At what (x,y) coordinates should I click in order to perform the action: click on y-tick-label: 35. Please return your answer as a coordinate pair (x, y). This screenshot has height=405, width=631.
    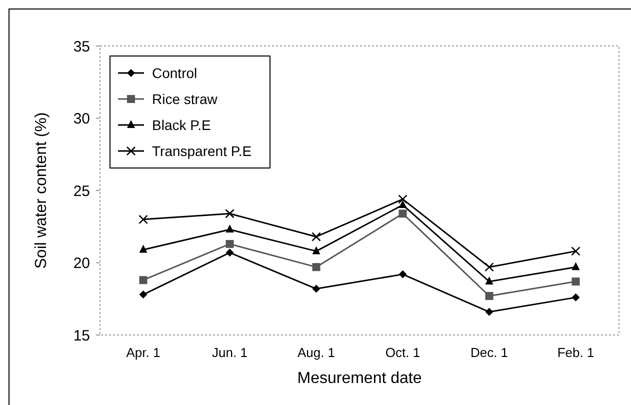
    Looking at the image, I should click on (81, 47).